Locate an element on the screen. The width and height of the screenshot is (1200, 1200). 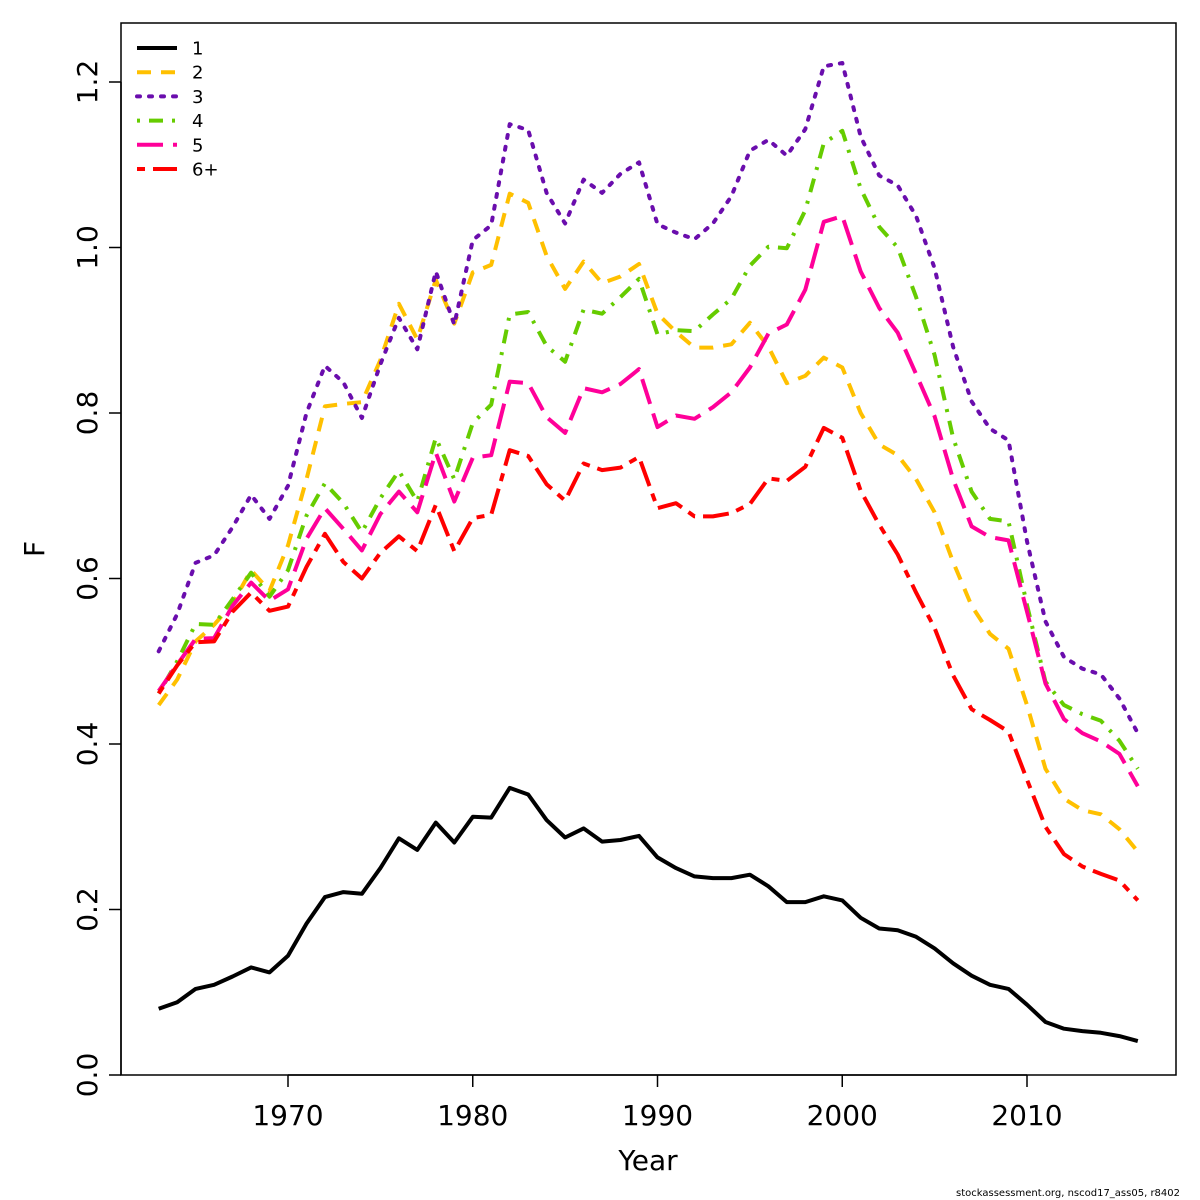
legend-label: 4 is located at coordinates (197, 121).